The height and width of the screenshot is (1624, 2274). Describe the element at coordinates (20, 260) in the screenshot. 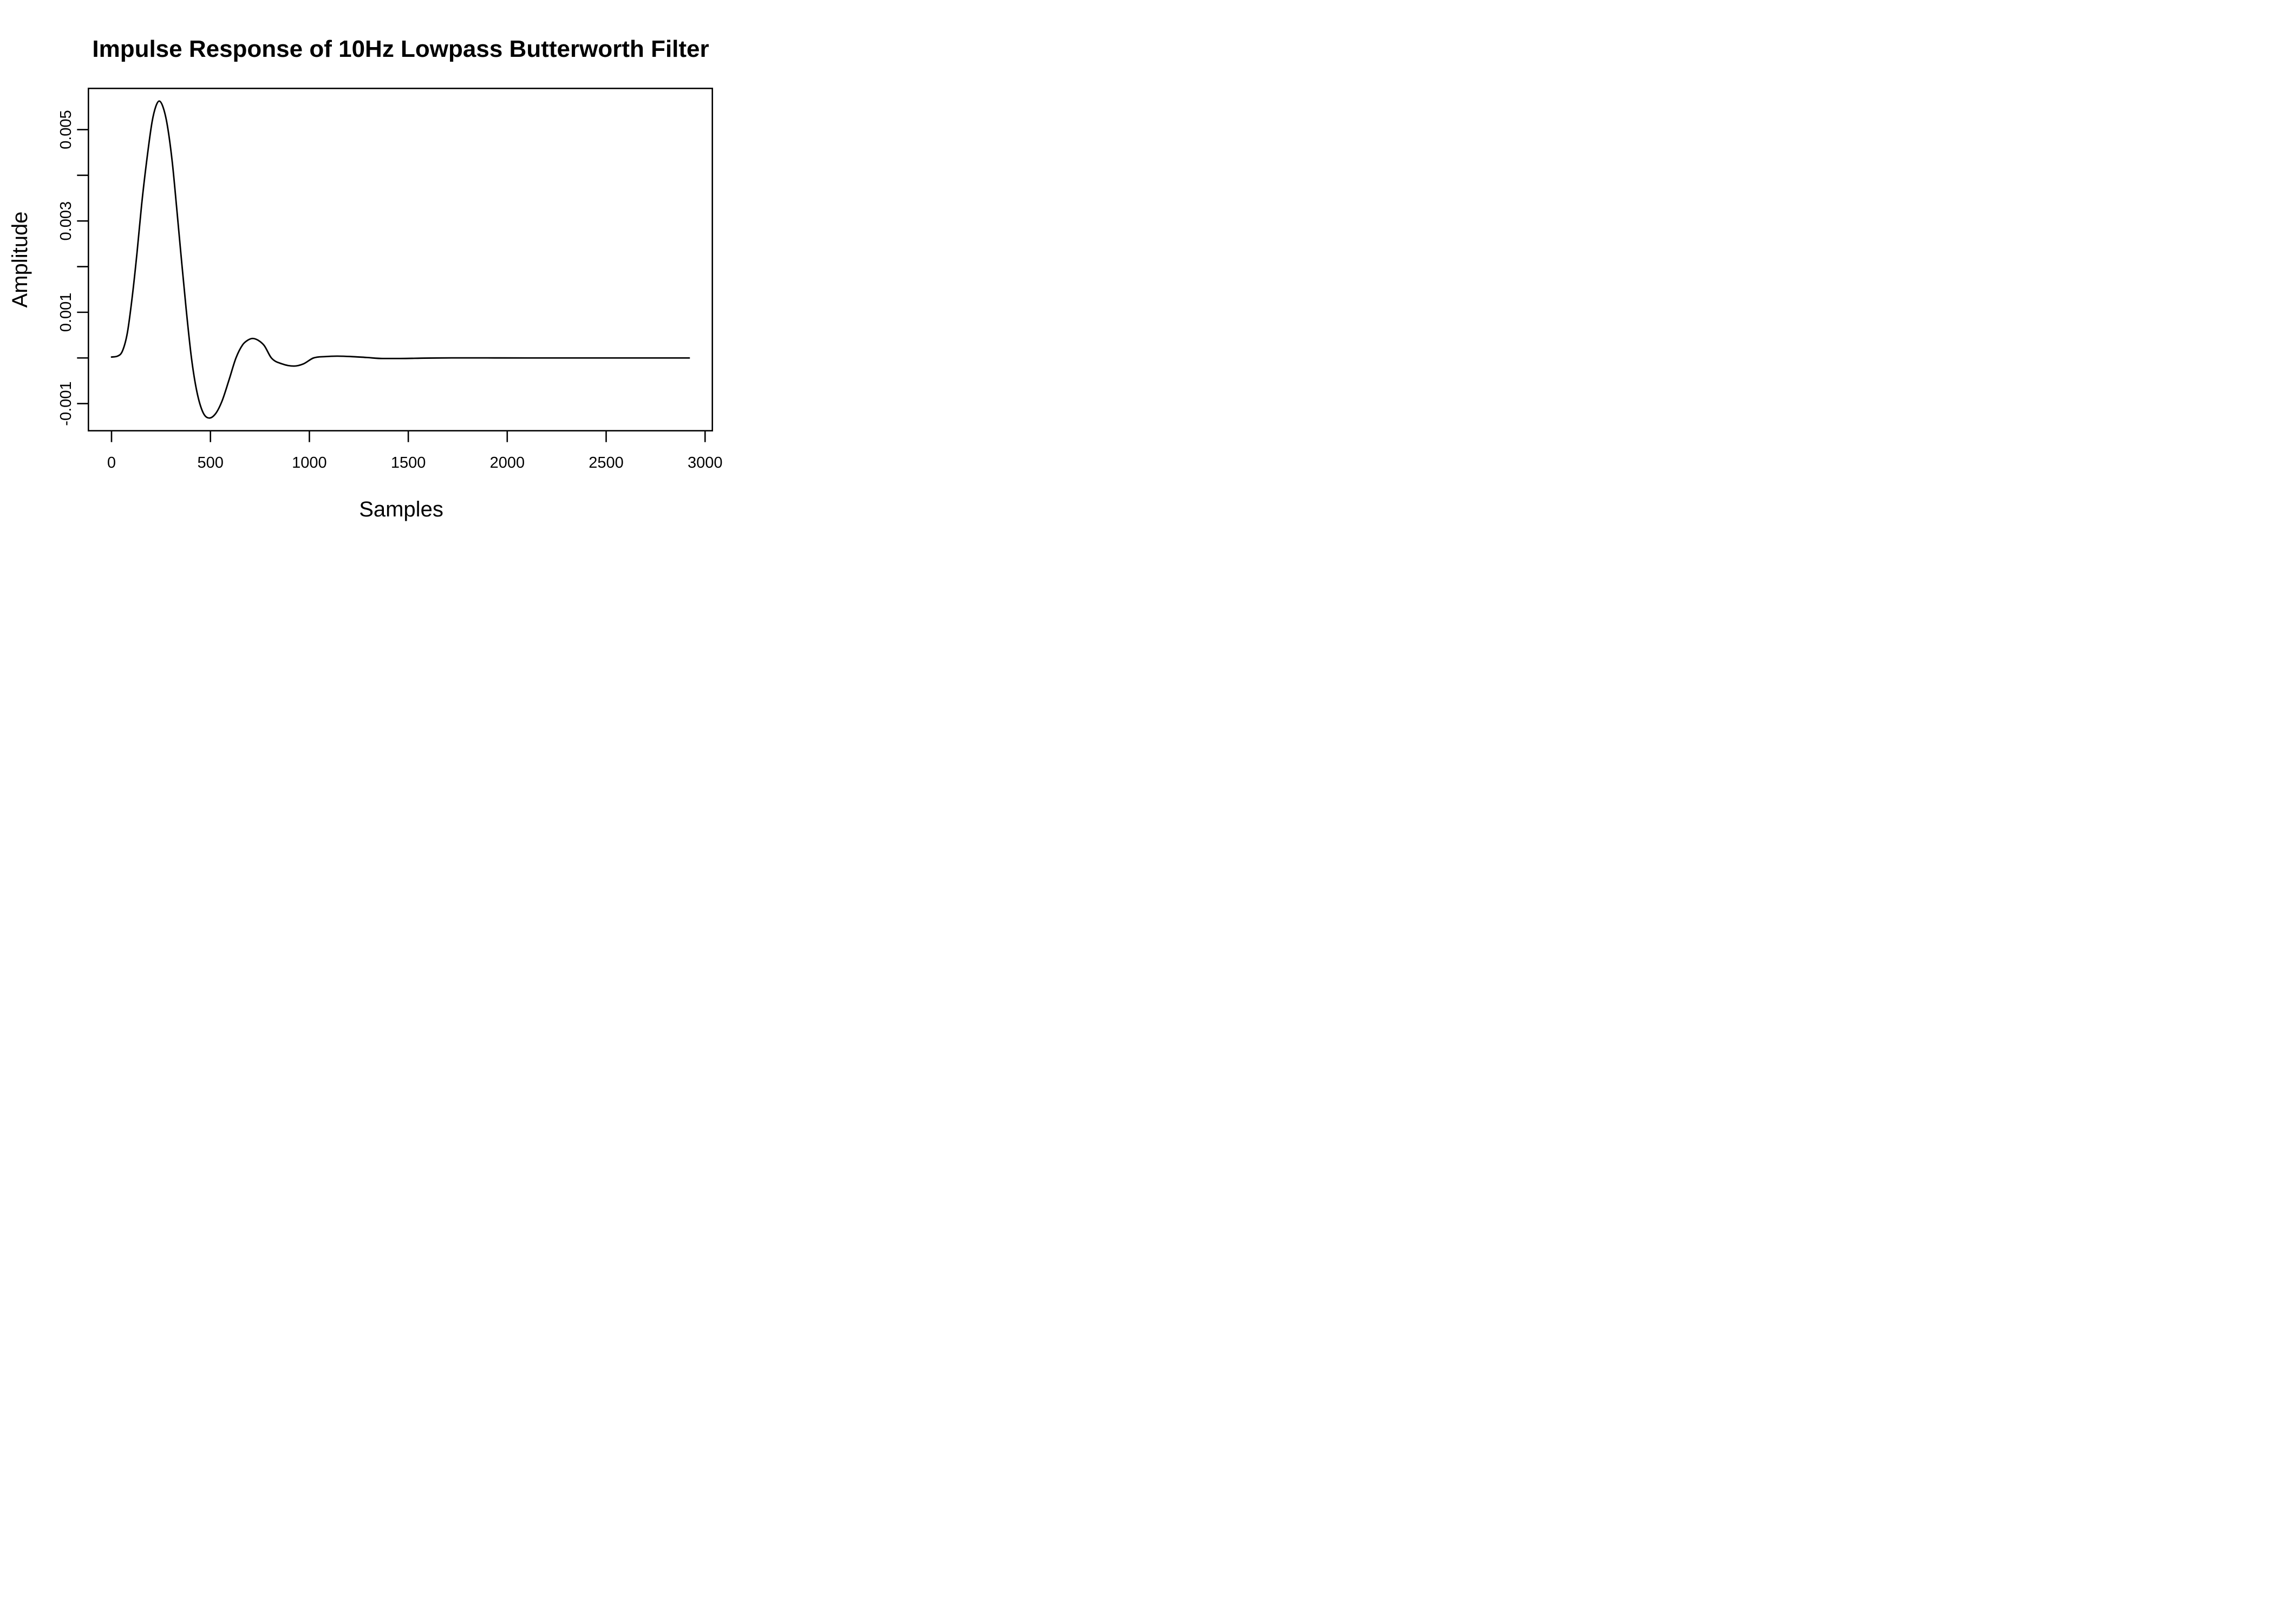

I see `y-axis-label: Amplitude` at that location.